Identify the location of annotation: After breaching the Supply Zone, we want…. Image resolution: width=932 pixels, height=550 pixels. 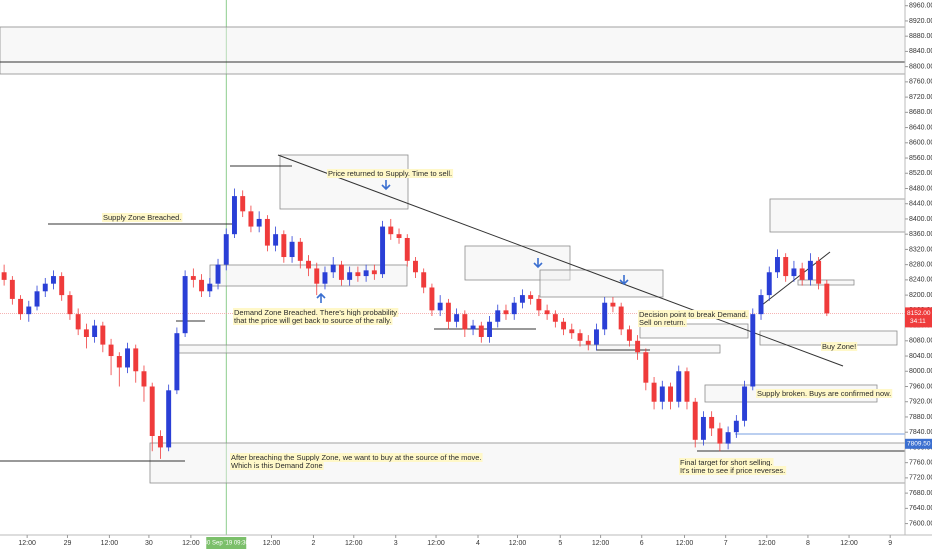
(356, 457).